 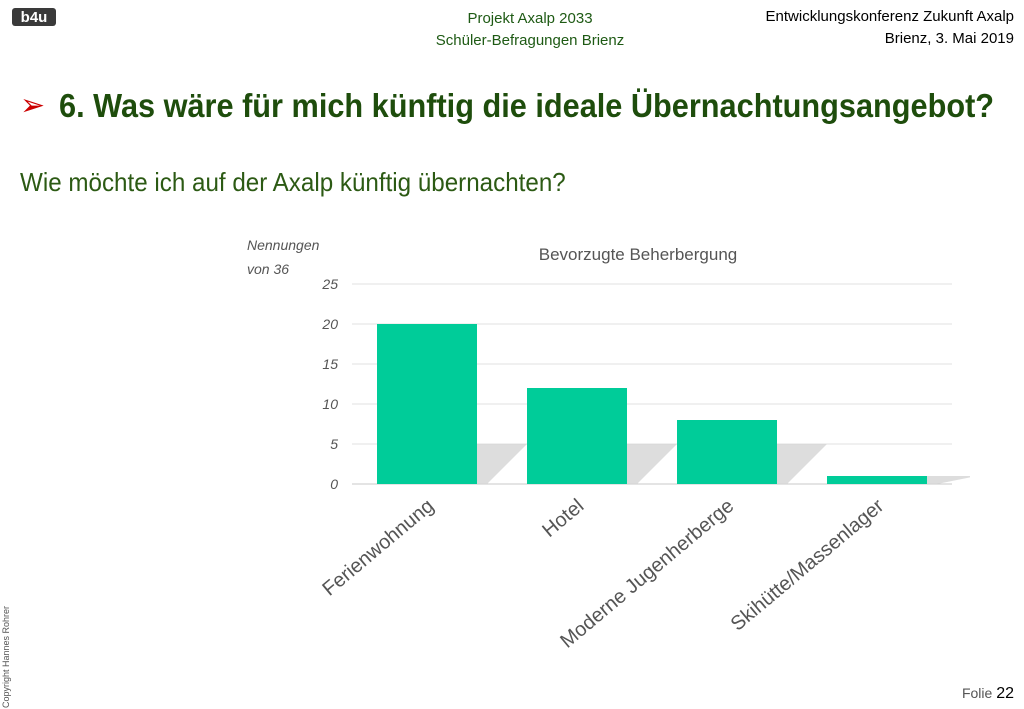 I want to click on y-tick-label: 15, so click(x=330, y=364).